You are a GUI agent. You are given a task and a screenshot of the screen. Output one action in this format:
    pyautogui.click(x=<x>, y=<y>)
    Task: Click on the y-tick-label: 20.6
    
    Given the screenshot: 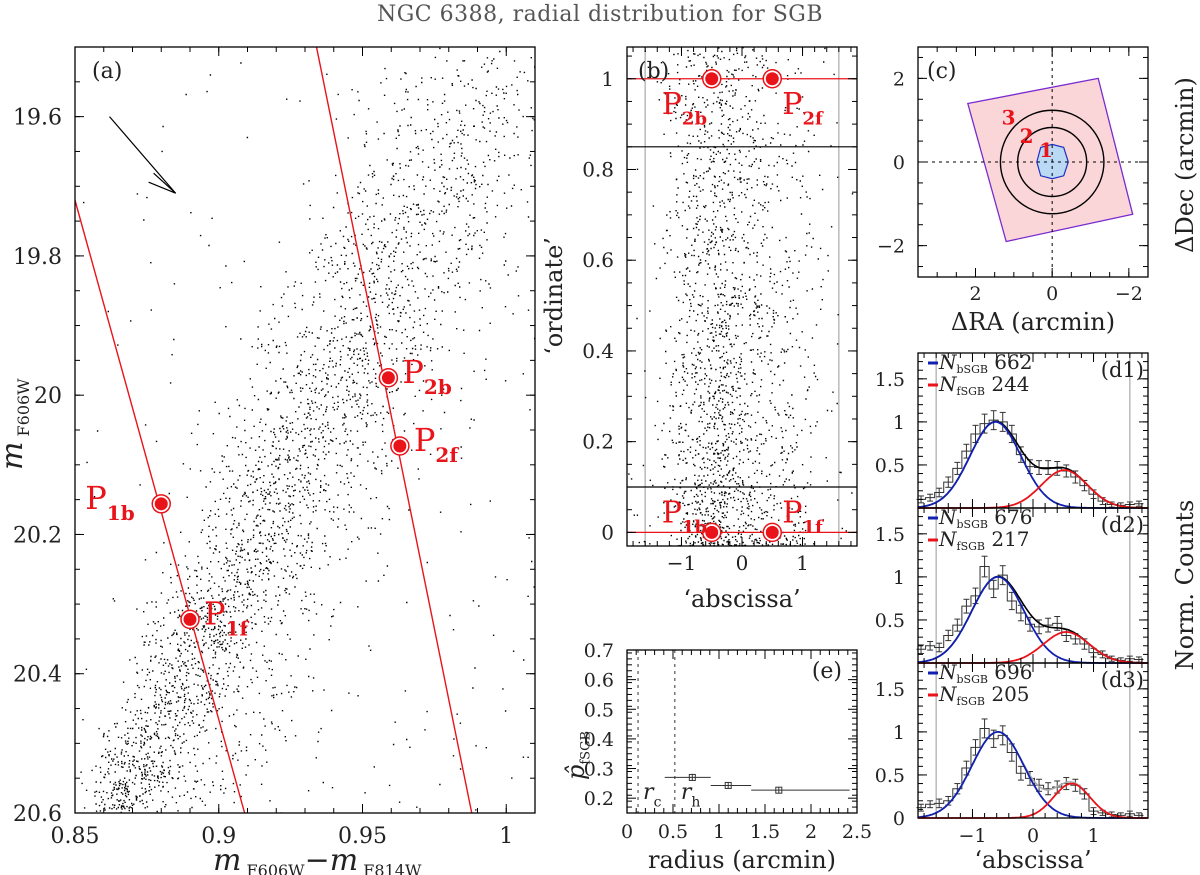 What is the action you would take?
    pyautogui.click(x=37, y=814)
    